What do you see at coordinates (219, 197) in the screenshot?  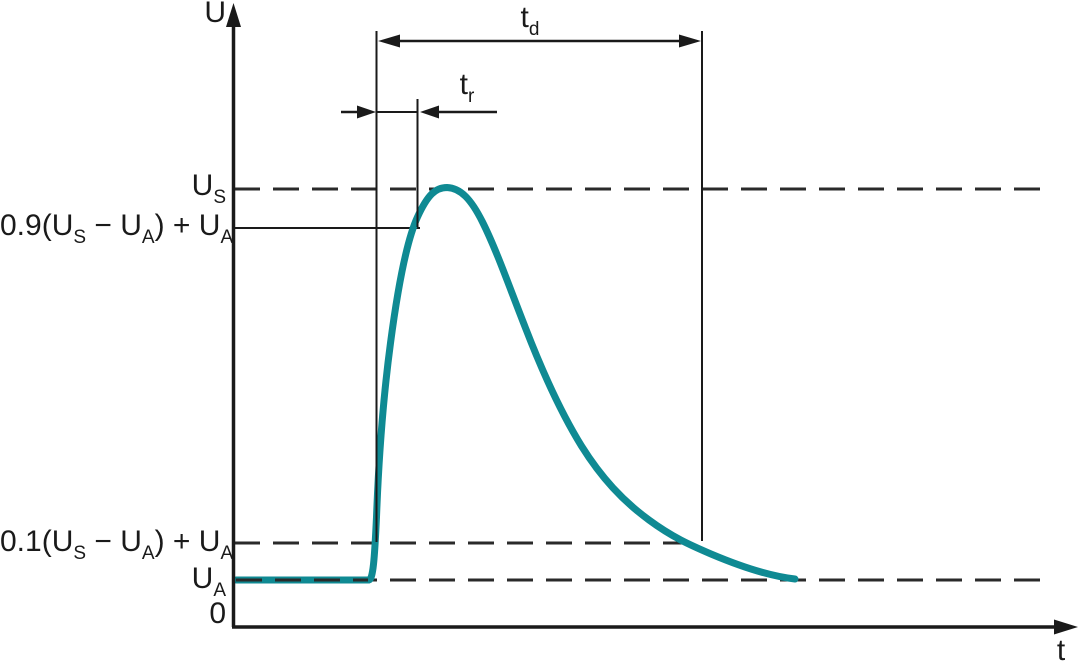 I see `us-label-sub: S` at bounding box center [219, 197].